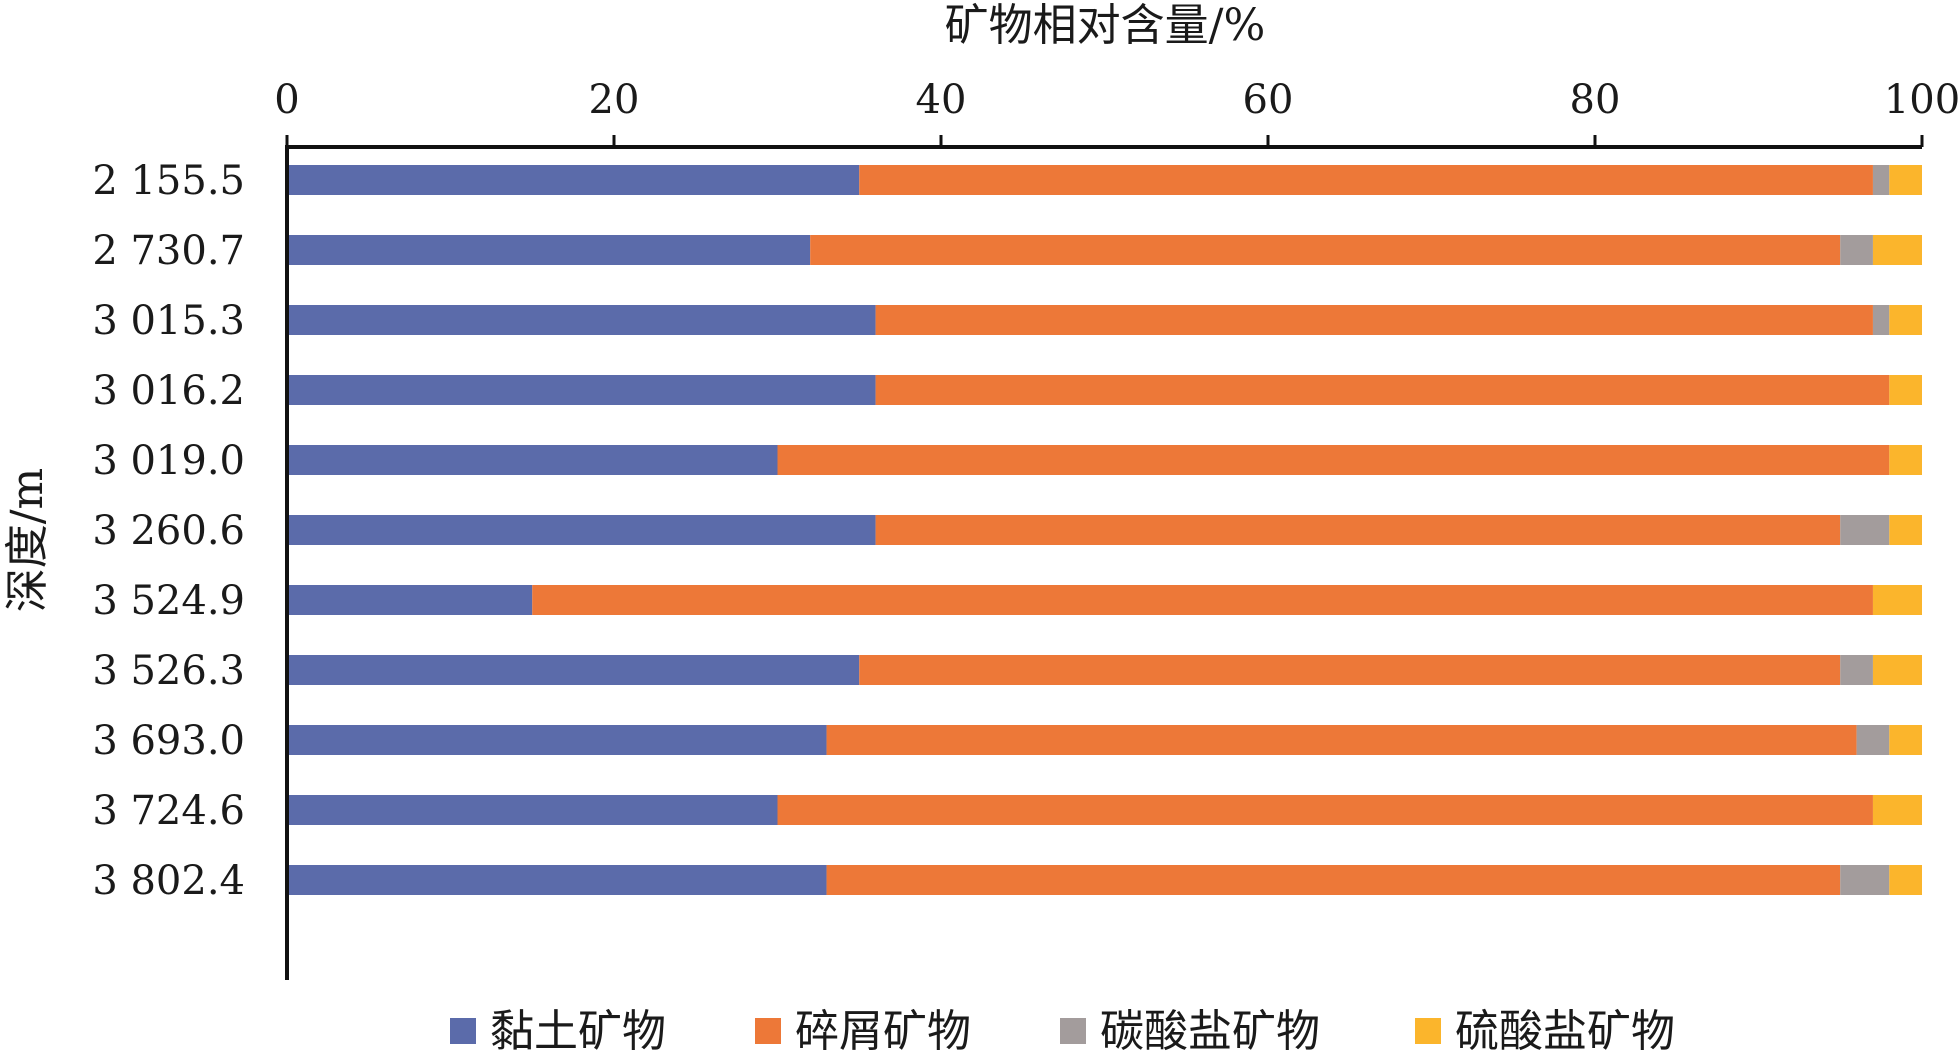 This screenshot has width=1959, height=1057. What do you see at coordinates (1105, 25) in the screenshot?
I see `x-axis-title: 矿物相对含量/%` at bounding box center [1105, 25].